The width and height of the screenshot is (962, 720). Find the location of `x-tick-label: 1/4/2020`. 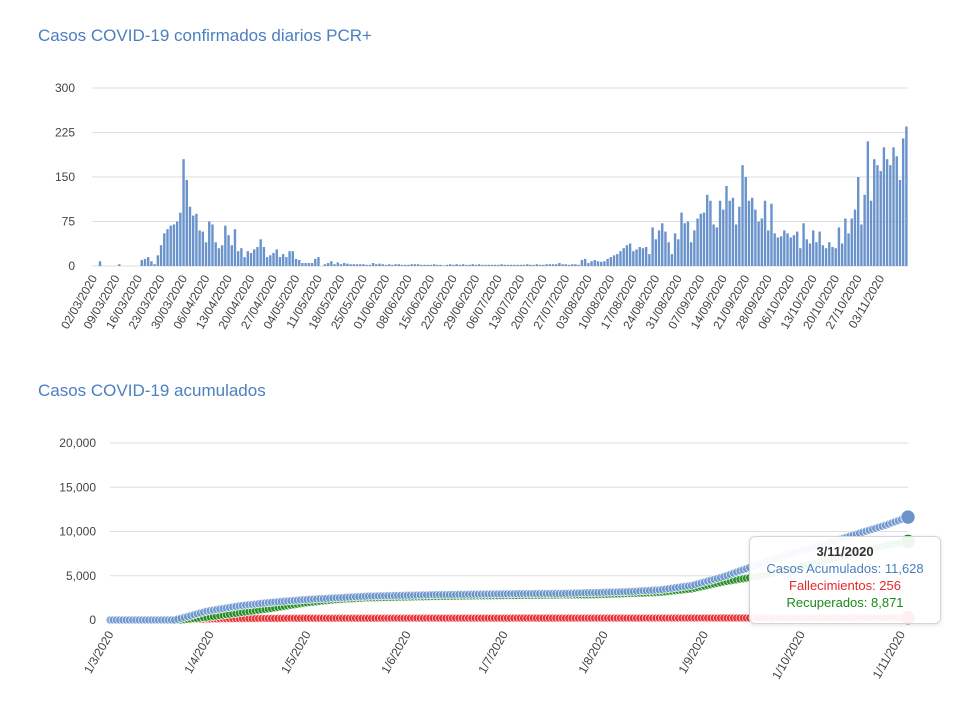

x-tick-label: 1/4/2020 is located at coordinates (199, 652).